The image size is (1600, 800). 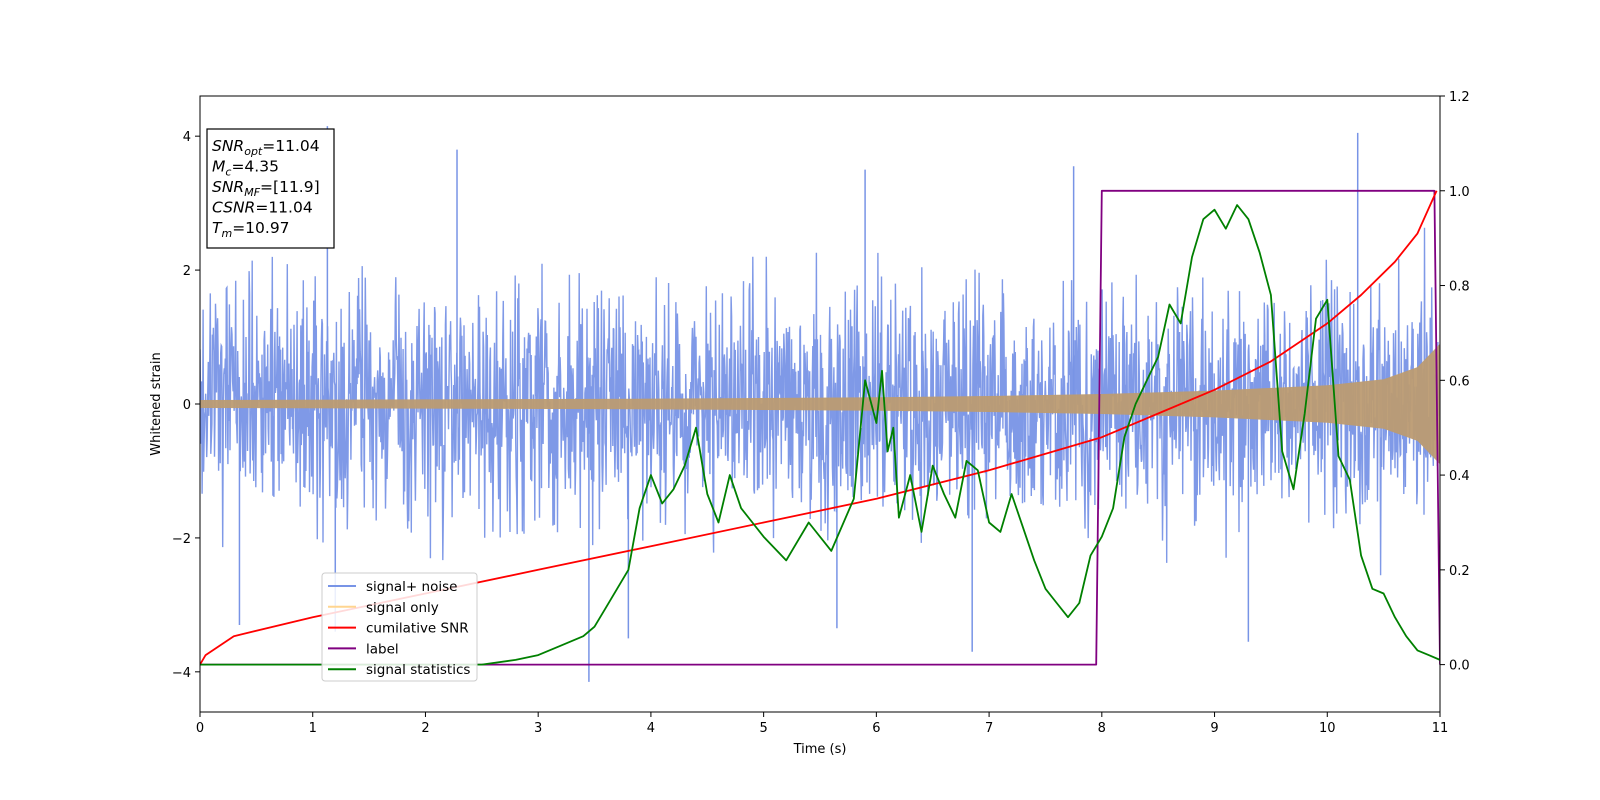 I want to click on annotation-subscript: MF, so click(x=252, y=192).